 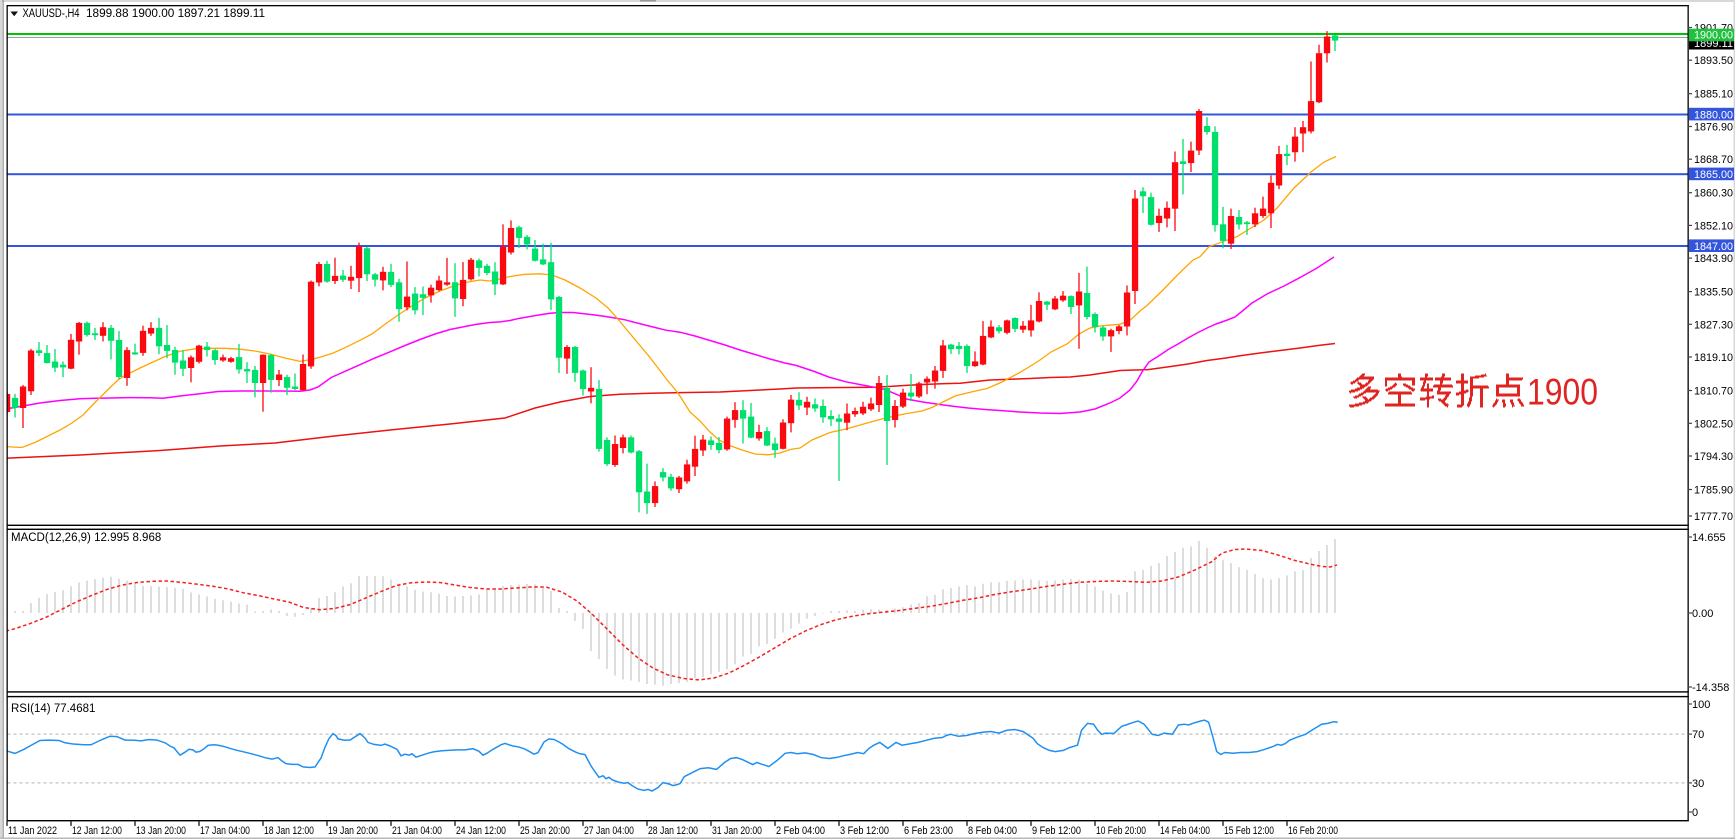 What do you see at coordinates (1710, 688) in the screenshot?
I see `svg-text: -14.358` at bounding box center [1710, 688].